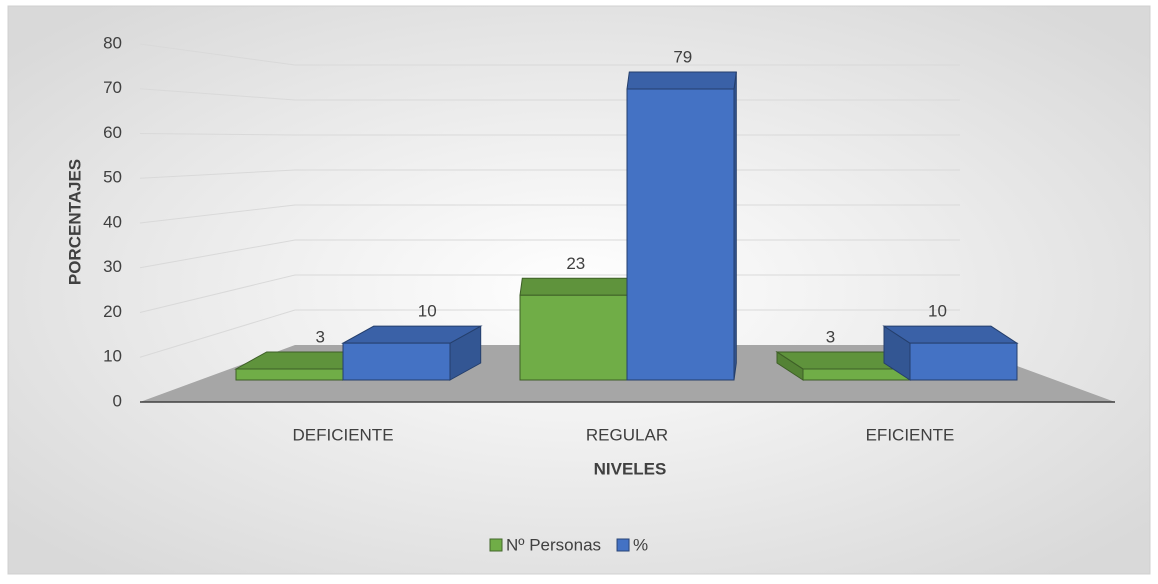 Image resolution: width=1158 pixels, height=584 pixels. I want to click on y-tick-label: 70, so click(112, 87).